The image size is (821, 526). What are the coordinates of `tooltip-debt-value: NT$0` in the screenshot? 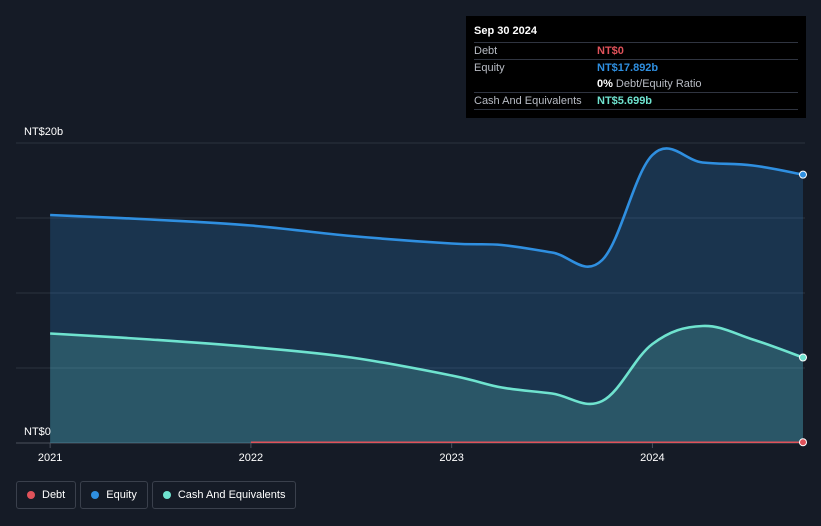 It's located at (610, 51).